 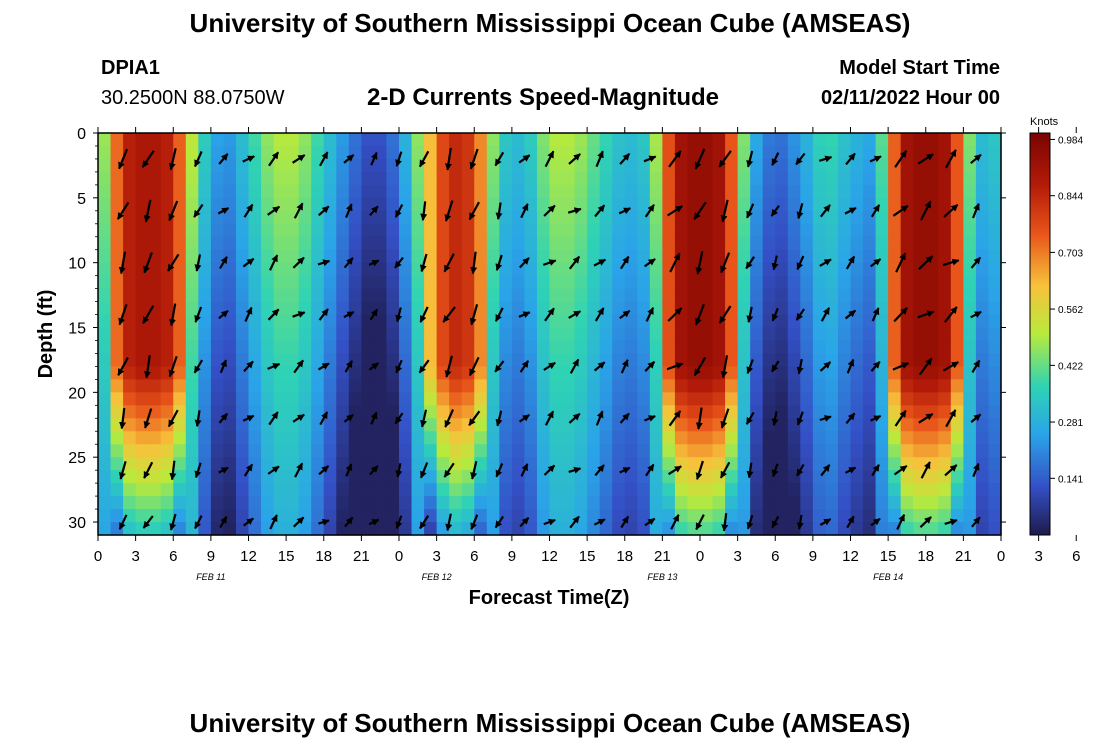 What do you see at coordinates (737, 556) in the screenshot?
I see `x-tick-label: 3` at bounding box center [737, 556].